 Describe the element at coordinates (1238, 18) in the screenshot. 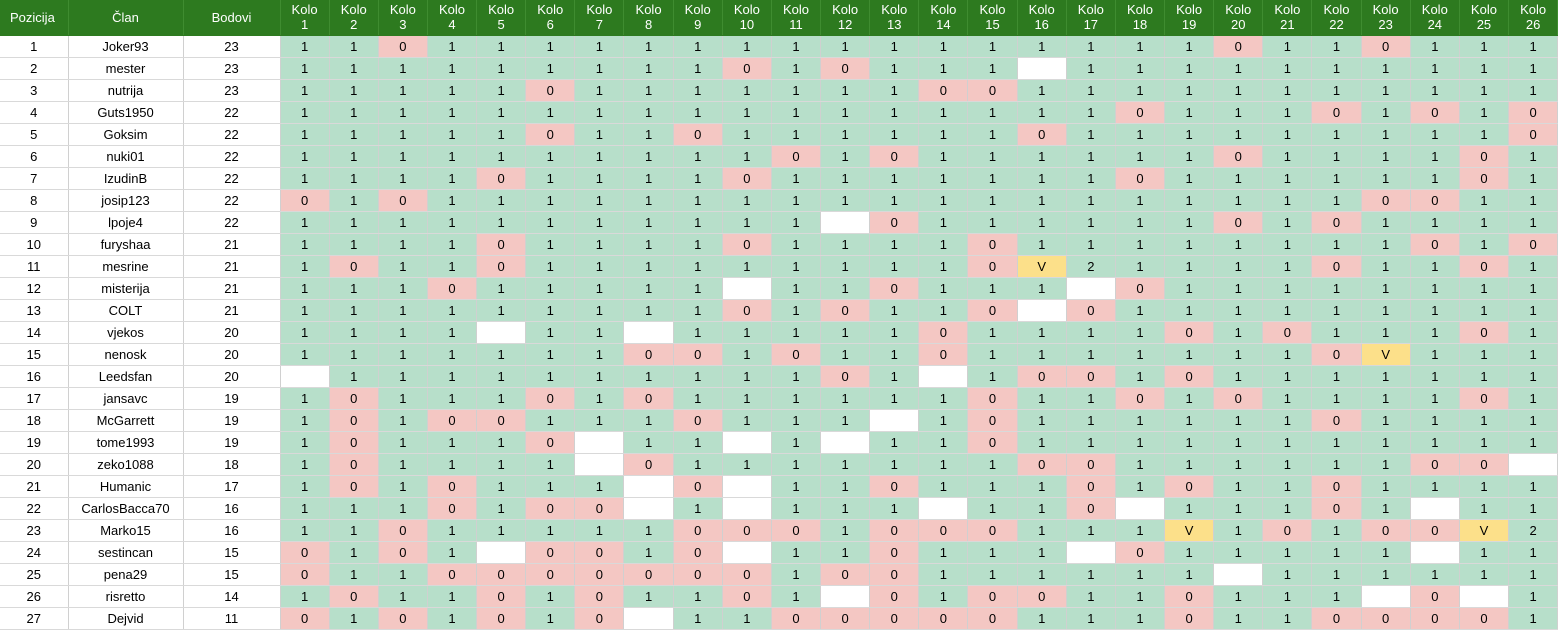

I see `column-header-round-20: Kolo 20` at that location.